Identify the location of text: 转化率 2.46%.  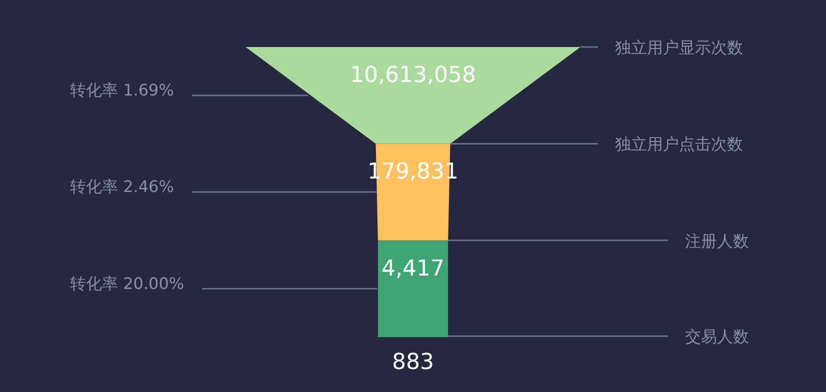
(122, 186).